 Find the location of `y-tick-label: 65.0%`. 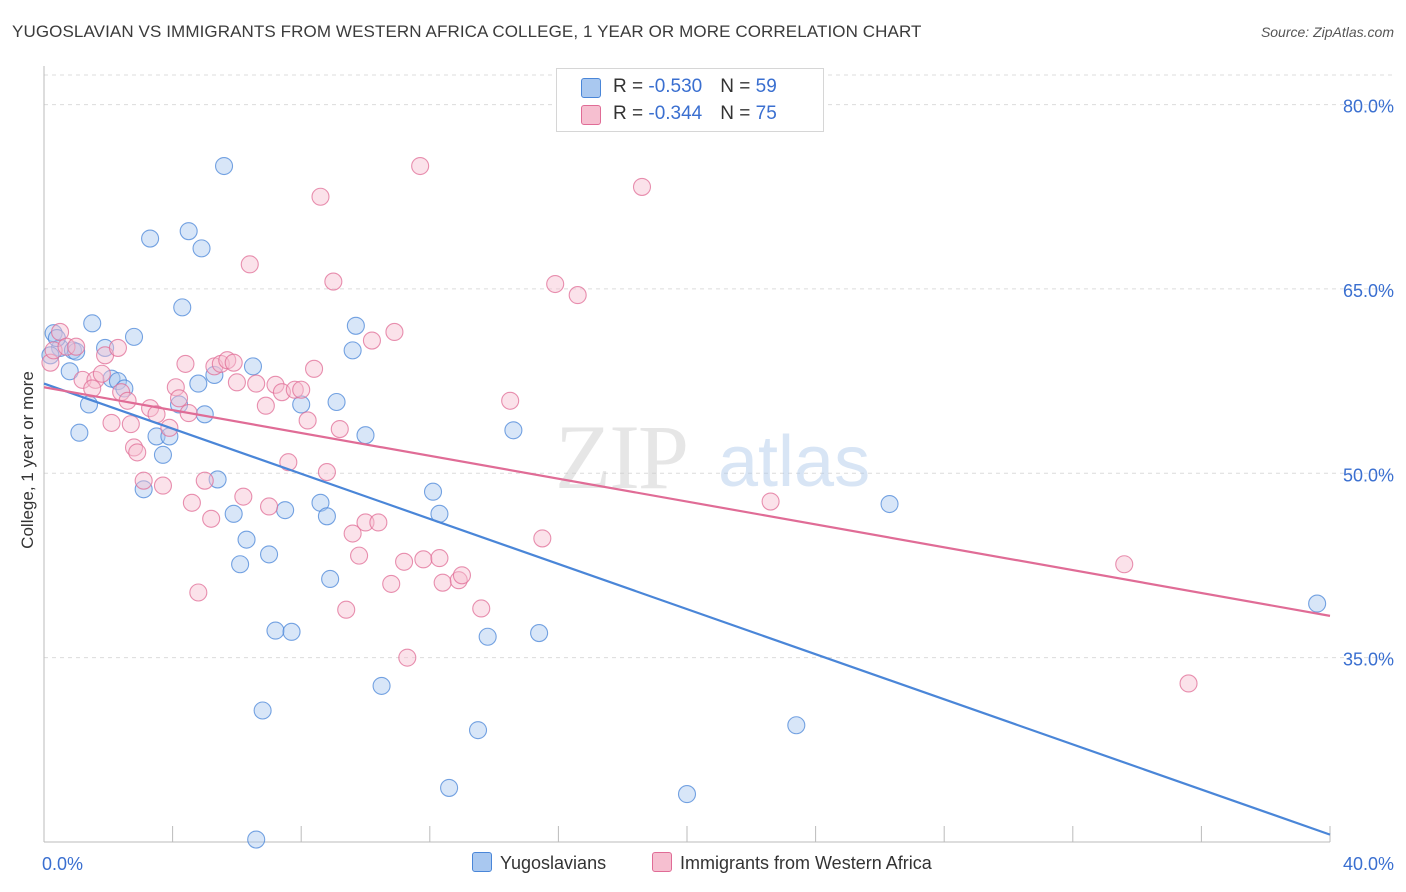

y-tick-label: 65.0% is located at coordinates (1368, 291).